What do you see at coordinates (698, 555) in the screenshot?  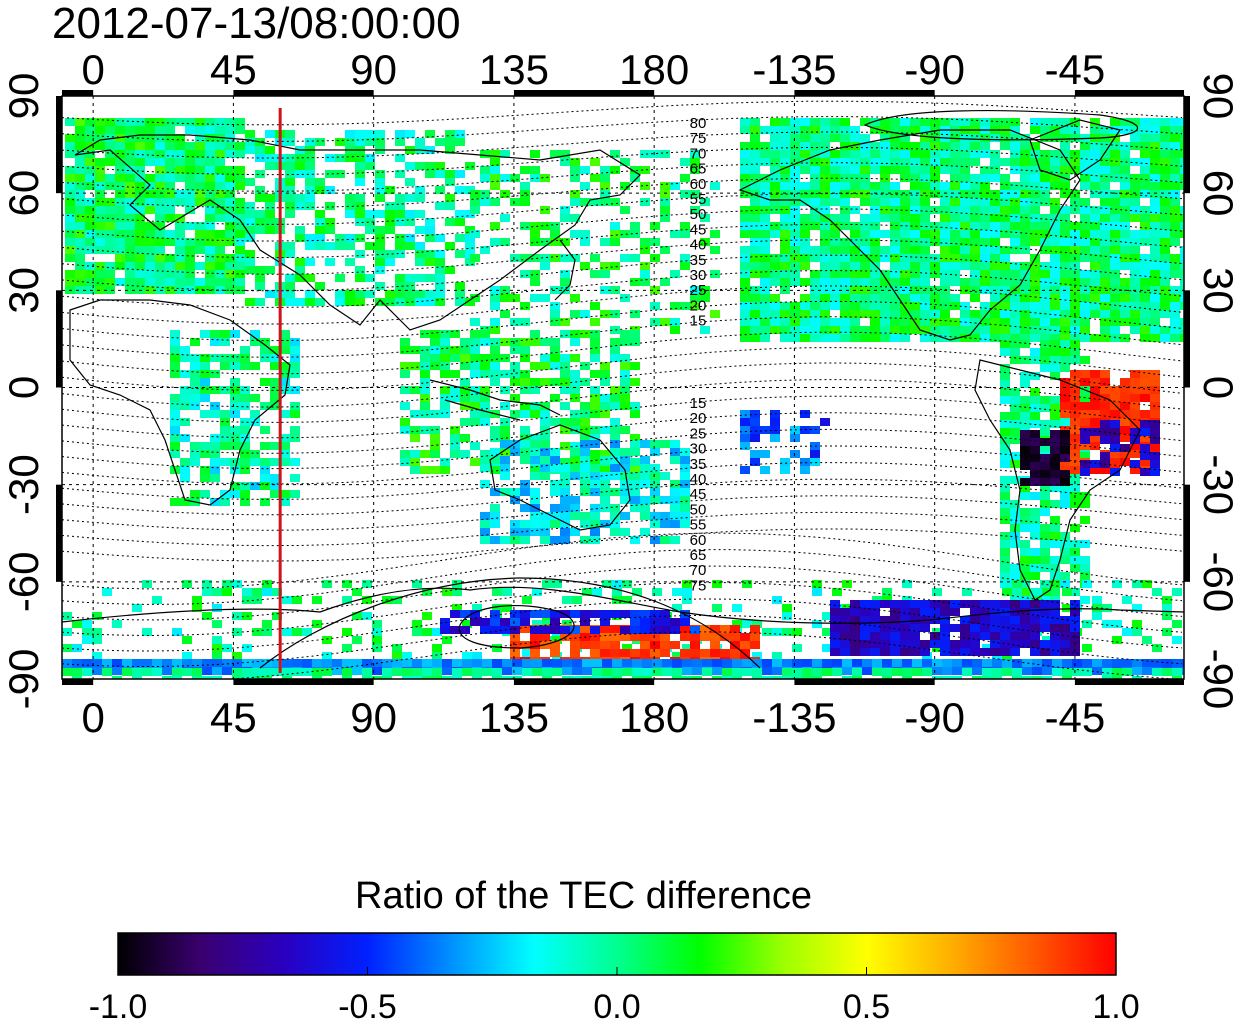 I see `contour-label-south: 65` at bounding box center [698, 555].